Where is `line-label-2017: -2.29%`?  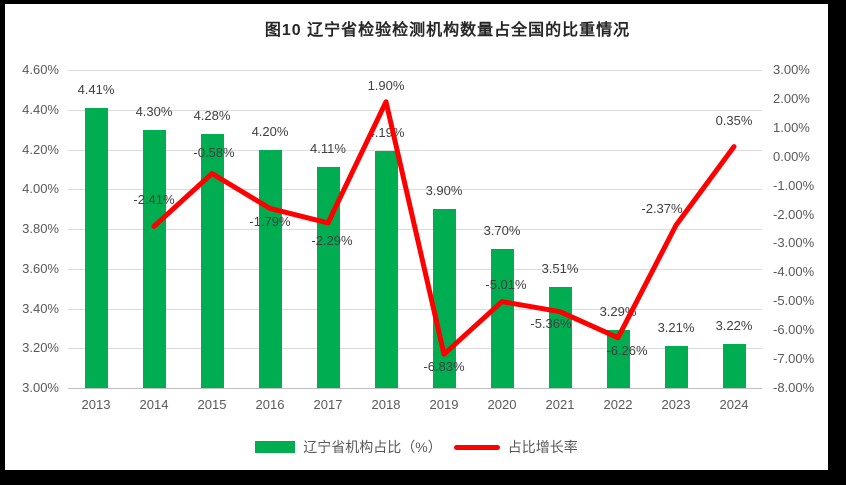 line-label-2017: -2.29% is located at coordinates (332, 240).